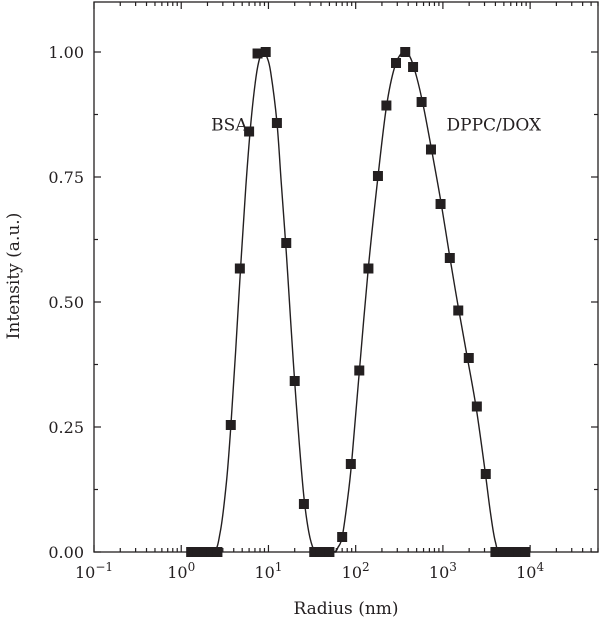 The image size is (600, 626). I want to click on y-tick-label: 0.75, so click(66, 177).